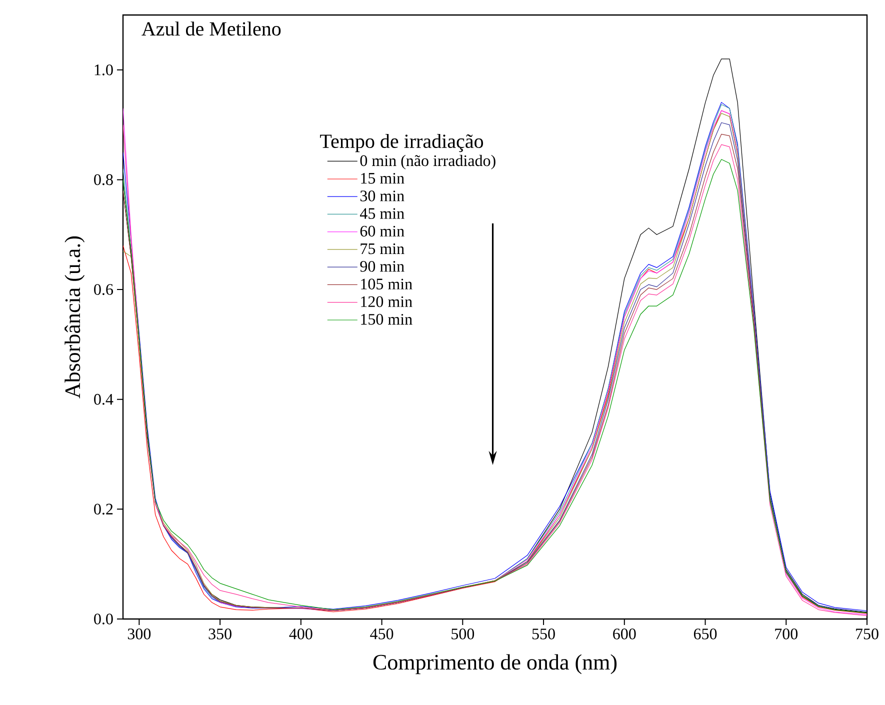 This screenshot has height=705, width=885. What do you see at coordinates (402, 143) in the screenshot?
I see `legend-title: Tempo de irradiação` at bounding box center [402, 143].